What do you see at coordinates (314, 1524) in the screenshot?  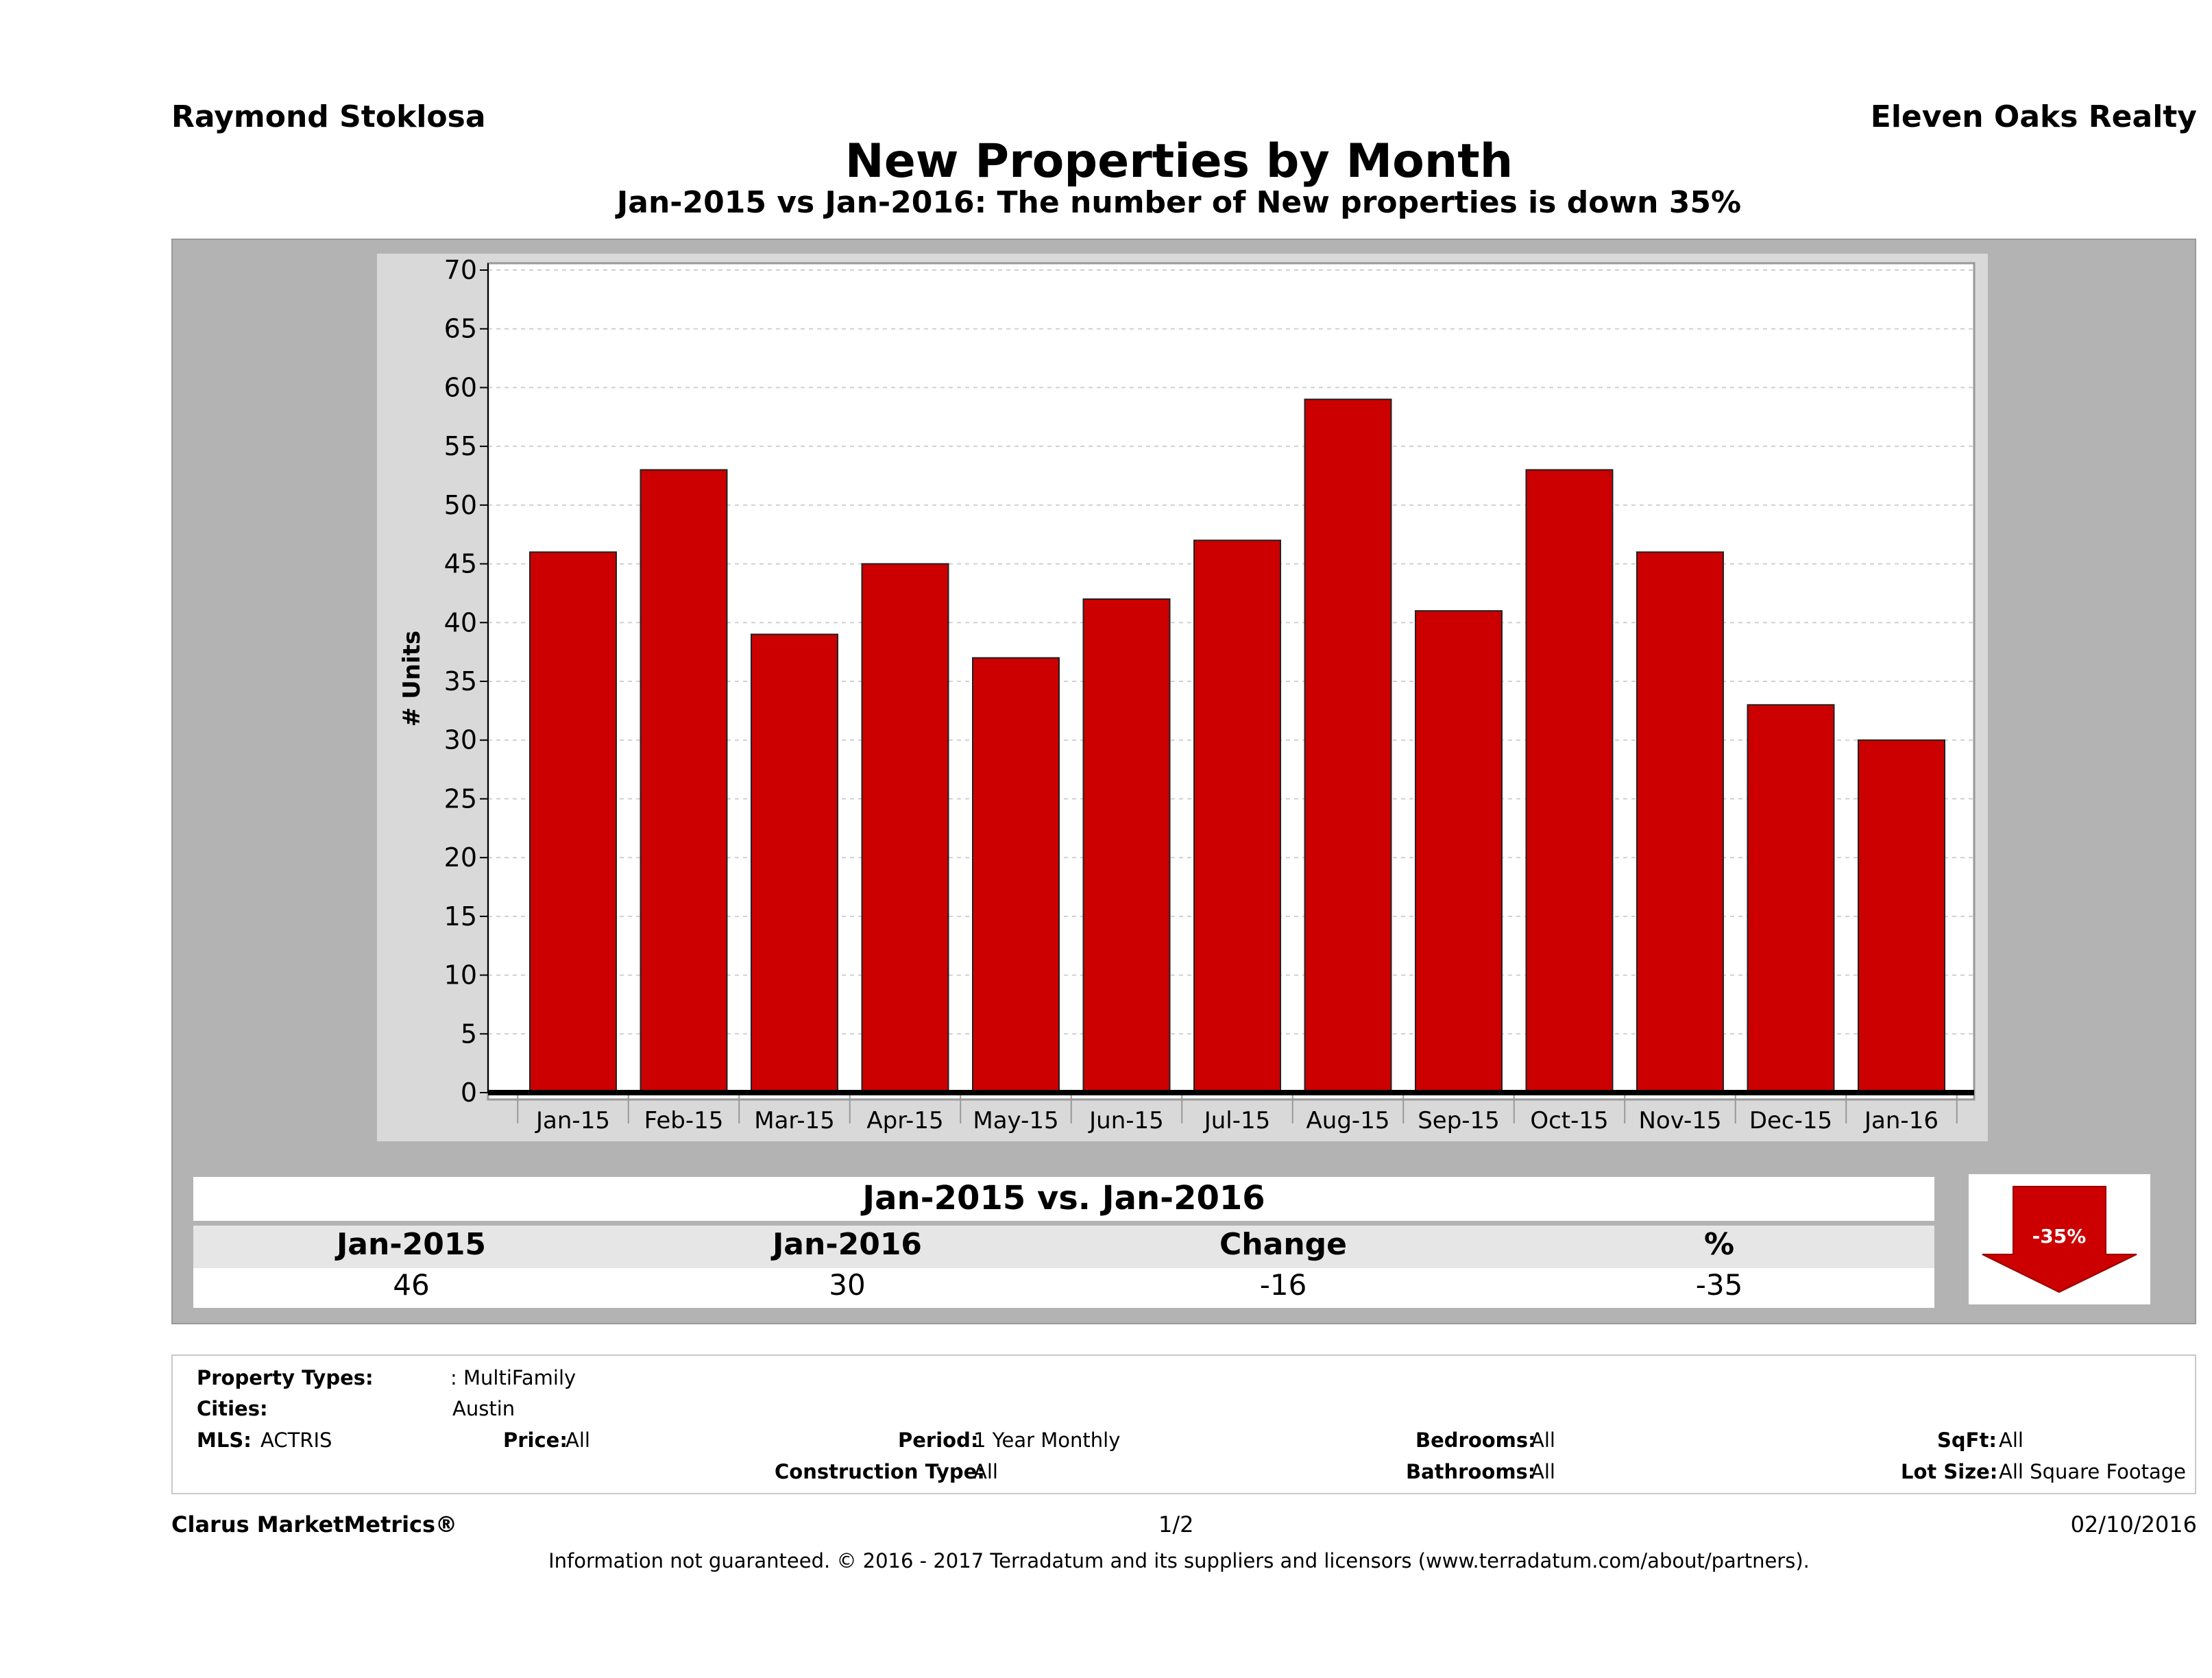 I see `product-name: Clarus MarketMetrics®` at bounding box center [314, 1524].